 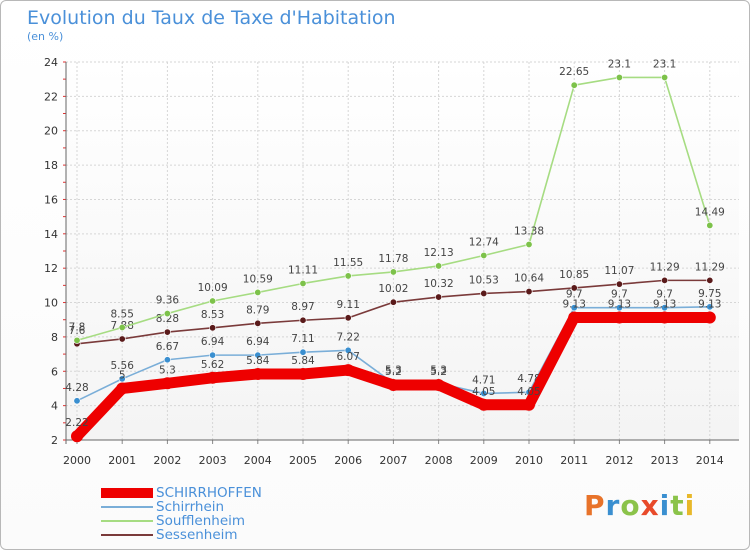 What do you see at coordinates (529, 231) in the screenshot?
I see `data-label: 13.38` at bounding box center [529, 231].